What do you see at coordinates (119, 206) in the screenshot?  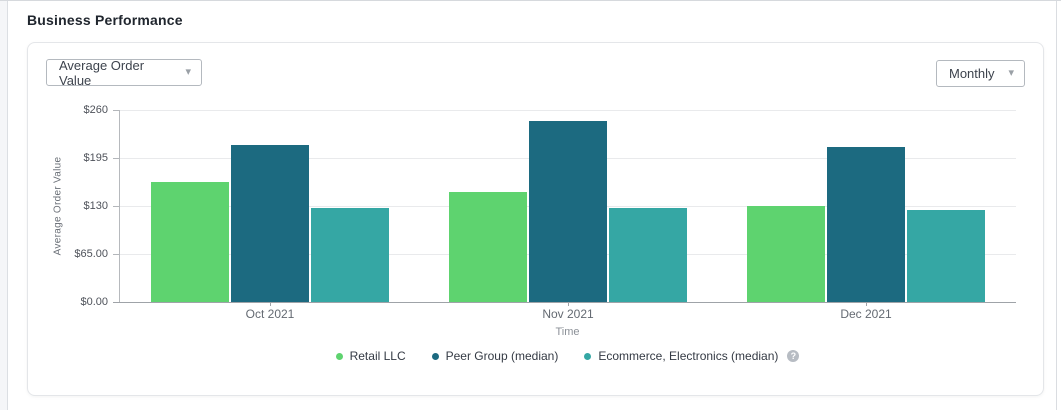 I see `y-axis-line` at bounding box center [119, 206].